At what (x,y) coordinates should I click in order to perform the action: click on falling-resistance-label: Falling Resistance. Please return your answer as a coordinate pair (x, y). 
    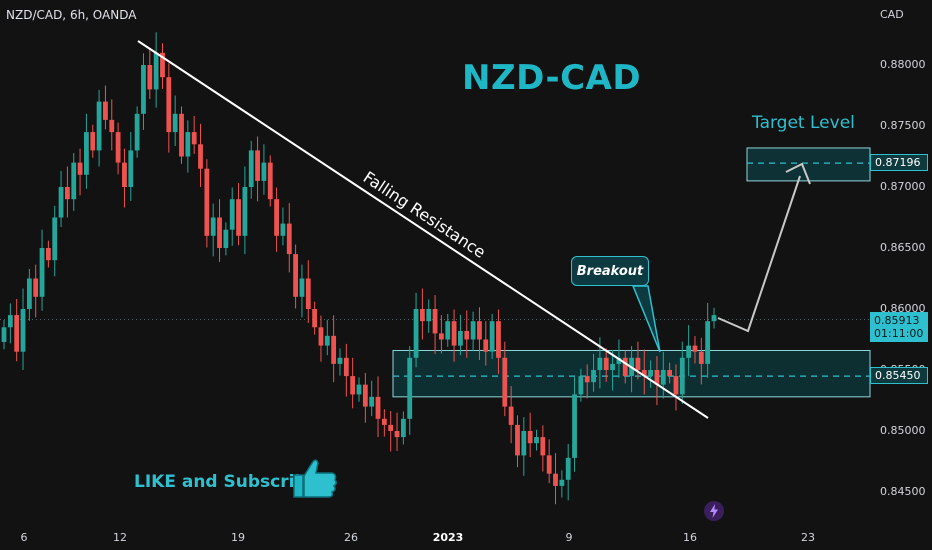
    Looking at the image, I should click on (424, 214).